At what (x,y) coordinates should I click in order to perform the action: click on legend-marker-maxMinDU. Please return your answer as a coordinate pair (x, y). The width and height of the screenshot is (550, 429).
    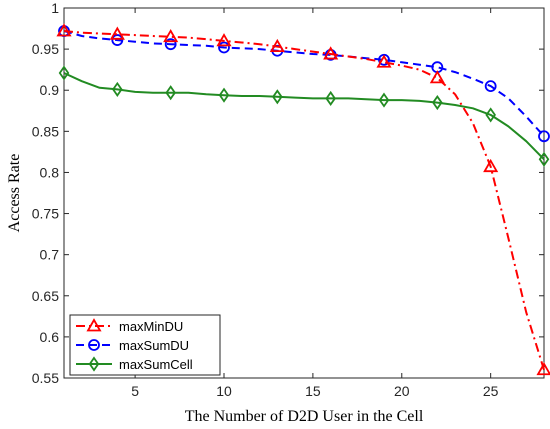
    Looking at the image, I should click on (94, 325).